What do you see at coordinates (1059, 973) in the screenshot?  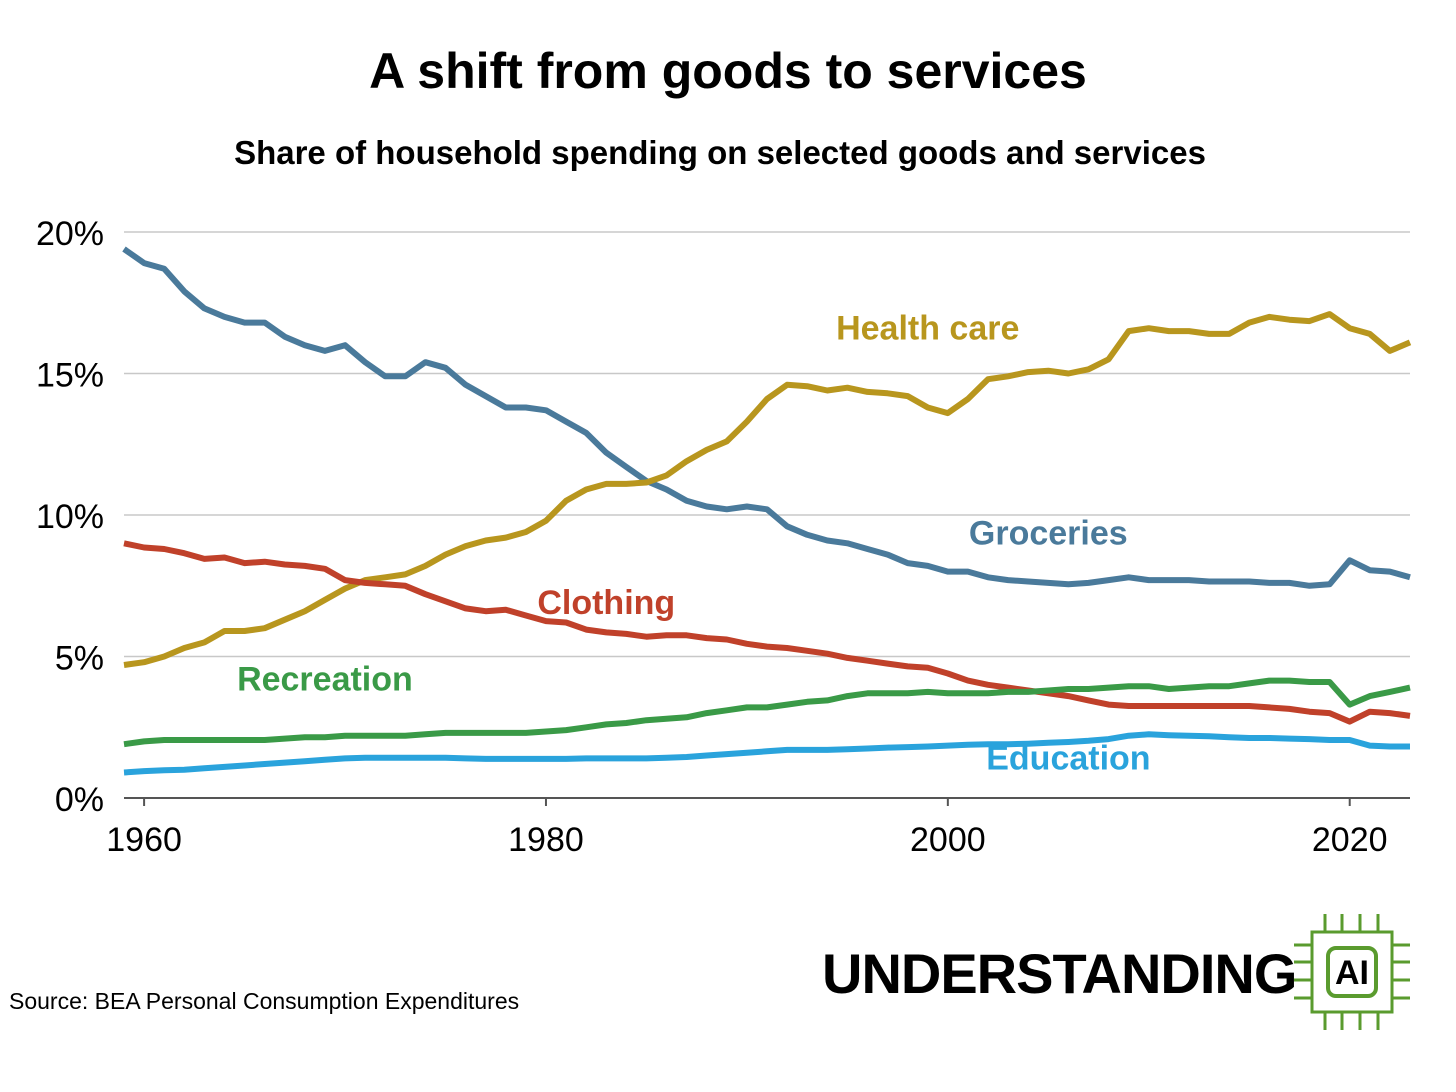 I see `logo-wordmark: UNDERSTANDING` at bounding box center [1059, 973].